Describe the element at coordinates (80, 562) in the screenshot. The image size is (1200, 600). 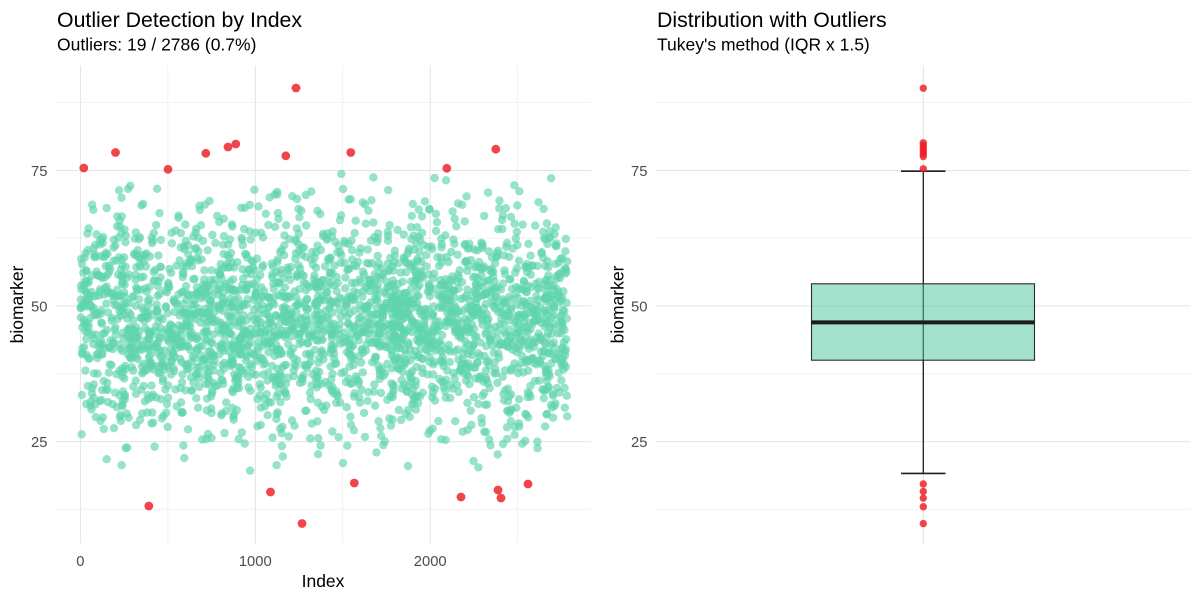
I see `svg-text: 0` at that location.